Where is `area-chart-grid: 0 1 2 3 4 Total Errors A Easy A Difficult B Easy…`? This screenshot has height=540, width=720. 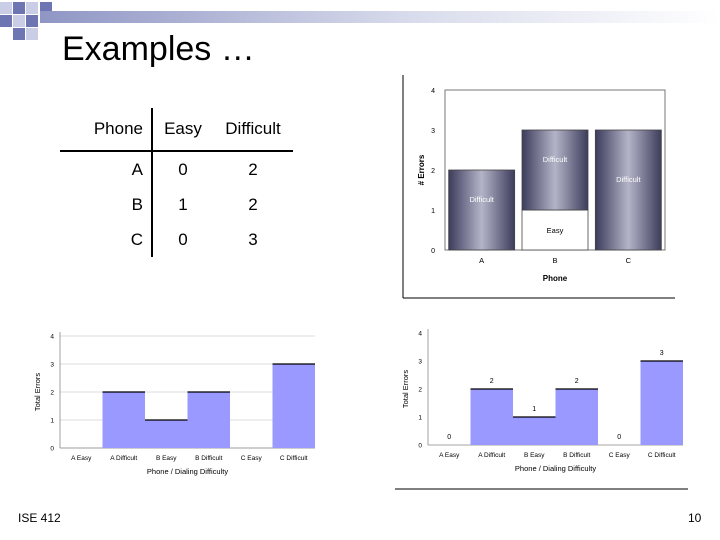
area-chart-grid: 0 1 2 3 4 Total Errors A Easy A Difficult B Easy… is located at coordinates (174, 404).